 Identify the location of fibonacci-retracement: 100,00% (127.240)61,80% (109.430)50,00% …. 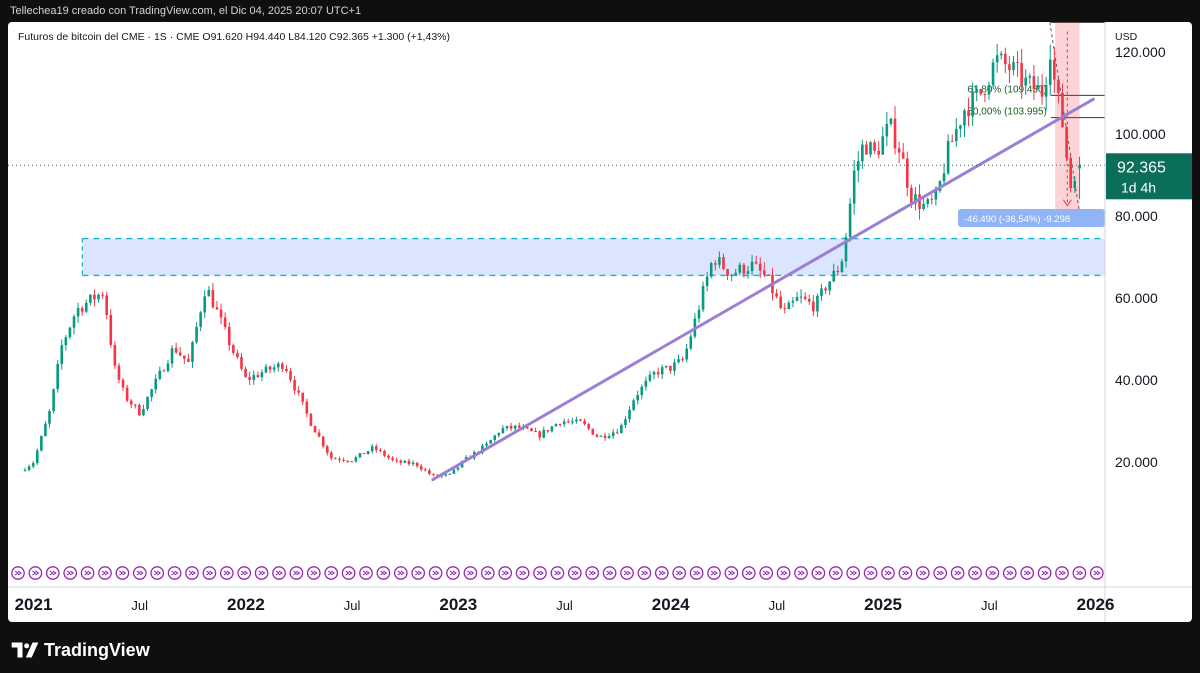
(1033, 118).